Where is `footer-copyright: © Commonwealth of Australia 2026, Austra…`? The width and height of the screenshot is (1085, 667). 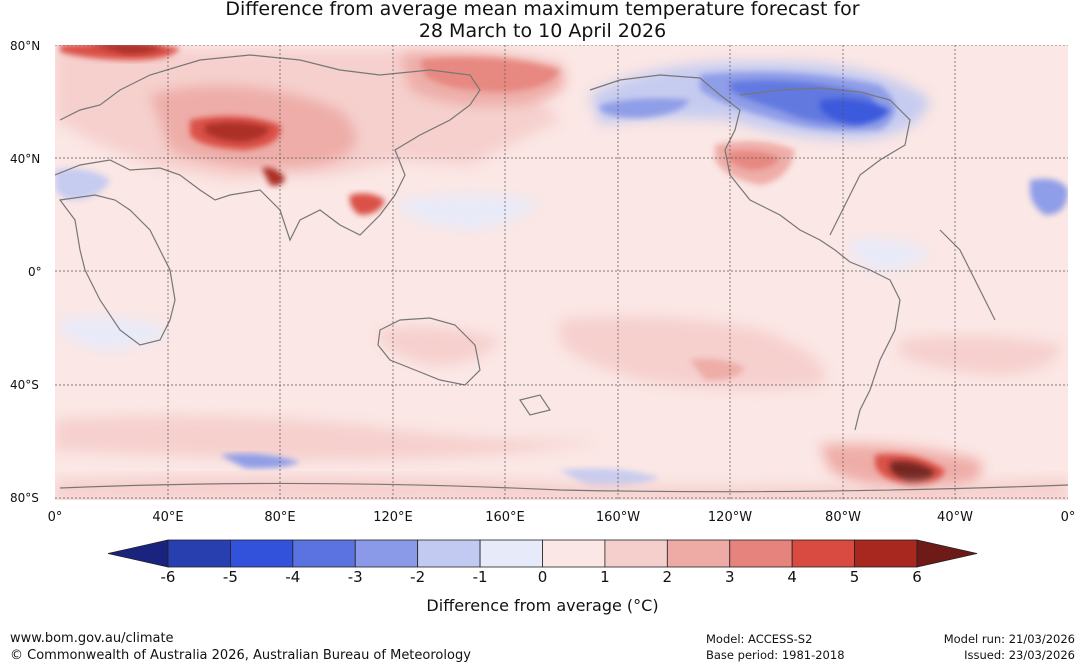 footer-copyright: © Commonwealth of Australia 2026, Austra… is located at coordinates (240, 655).